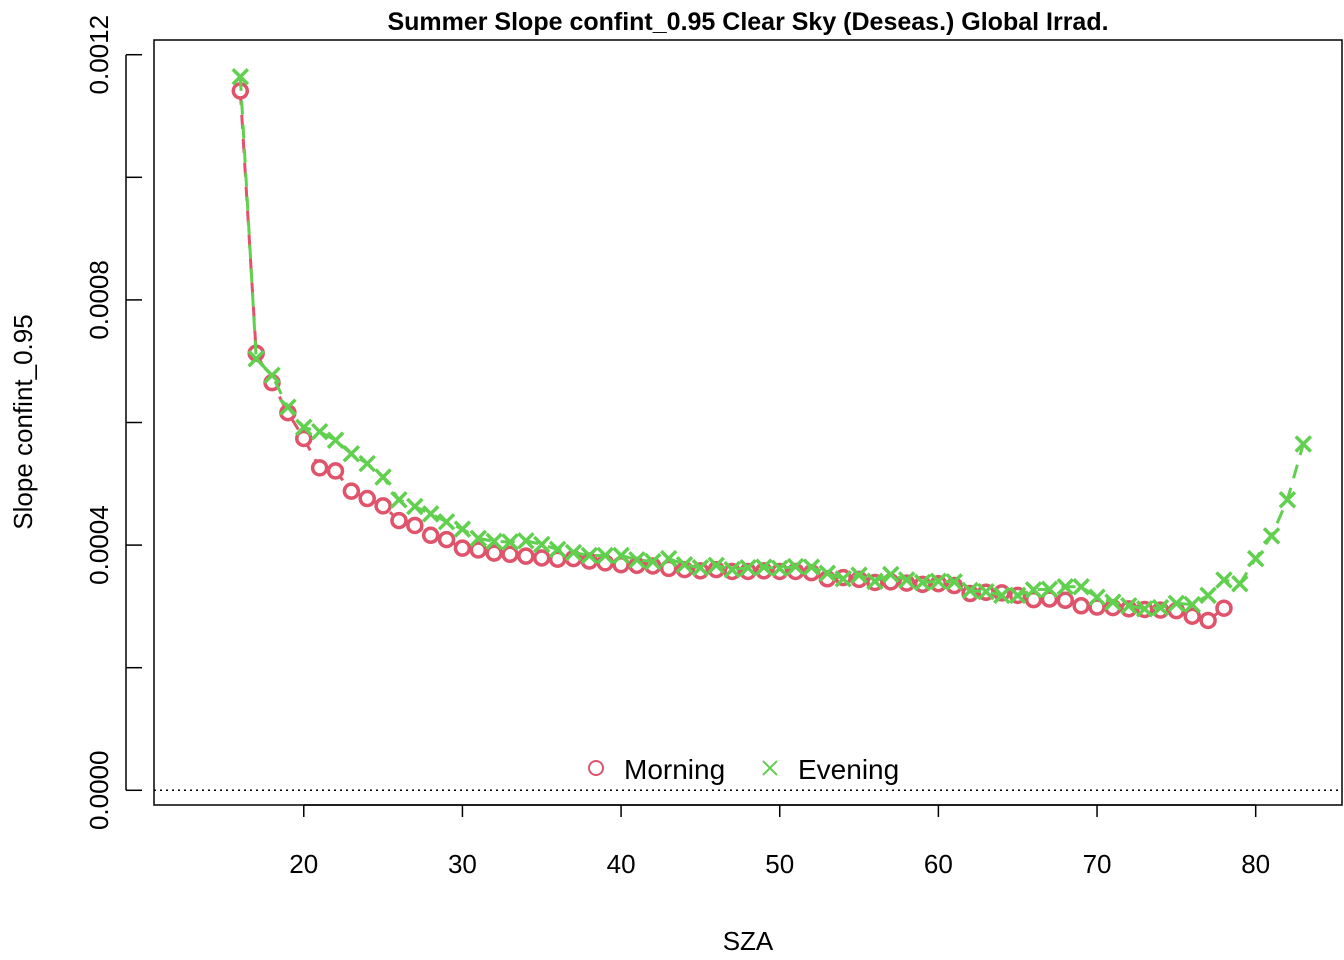 The width and height of the screenshot is (1344, 960). I want to click on x-tick-label: 80, so click(1255, 864).